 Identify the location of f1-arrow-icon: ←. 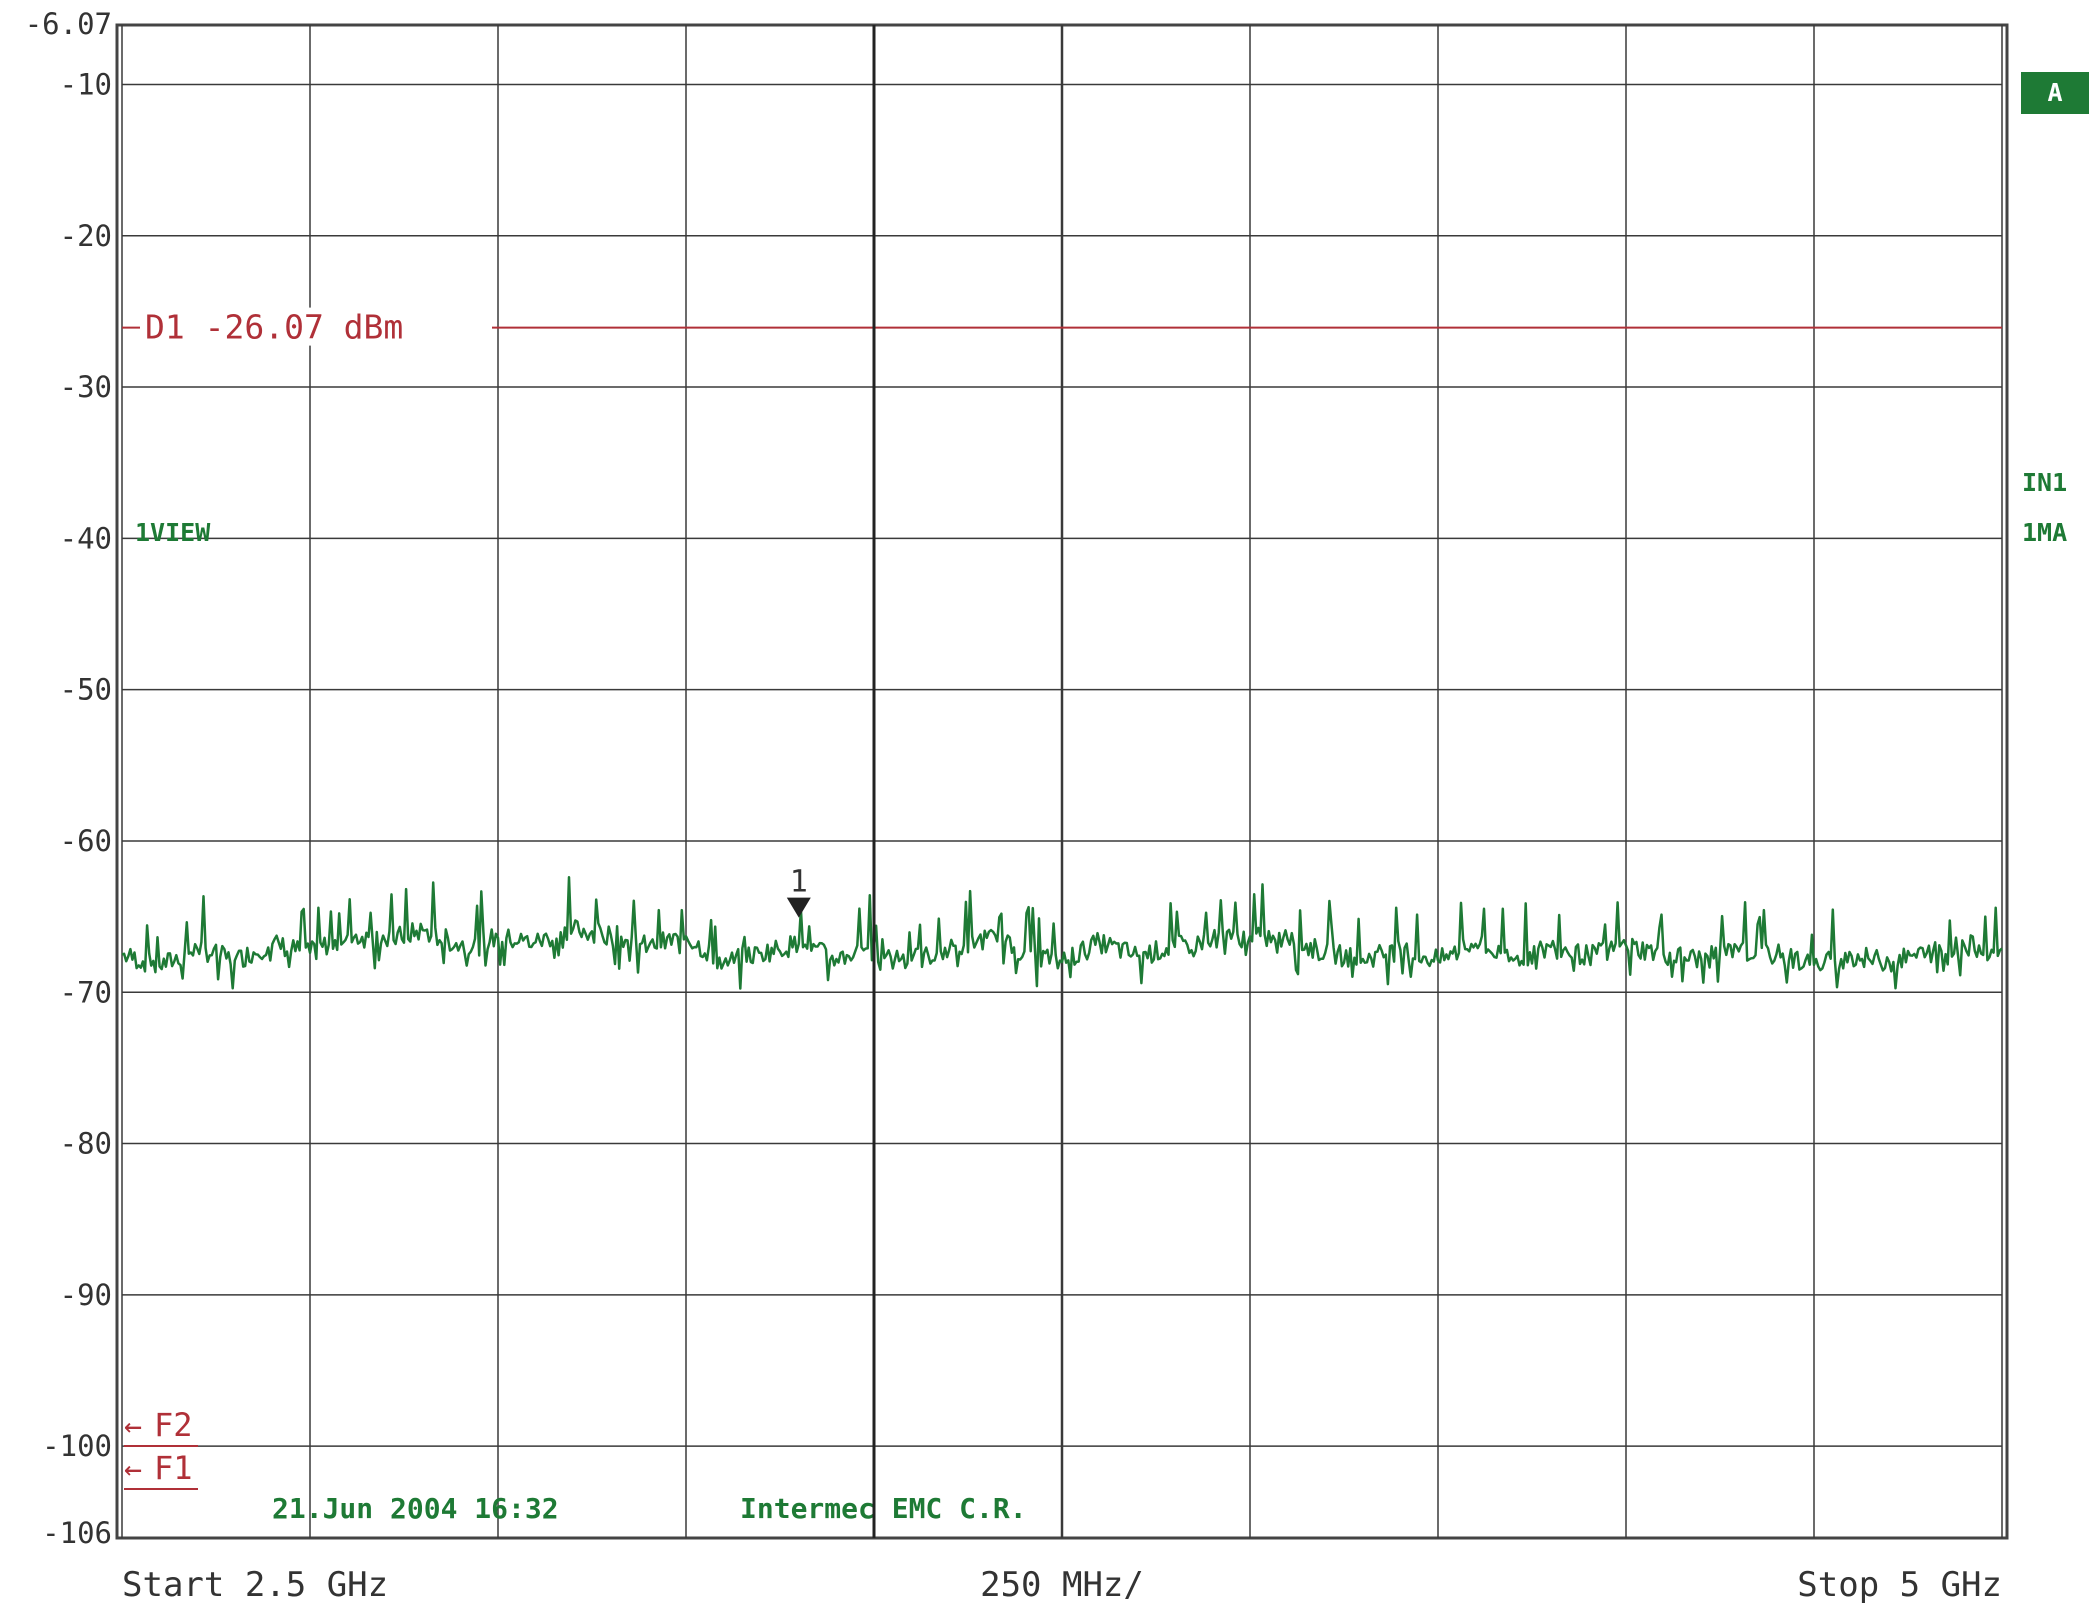
(133, 1469).